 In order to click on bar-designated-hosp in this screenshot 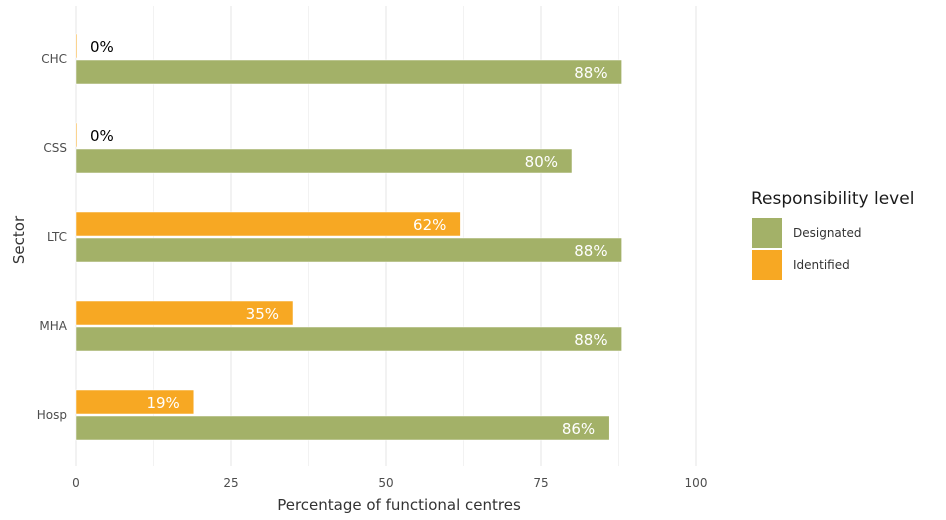, I will do `click(342, 428)`.